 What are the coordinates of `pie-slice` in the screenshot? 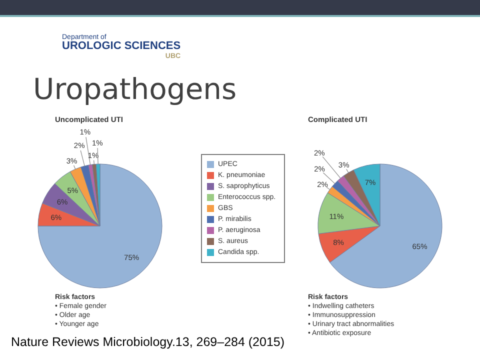 It's located at (100, 226).